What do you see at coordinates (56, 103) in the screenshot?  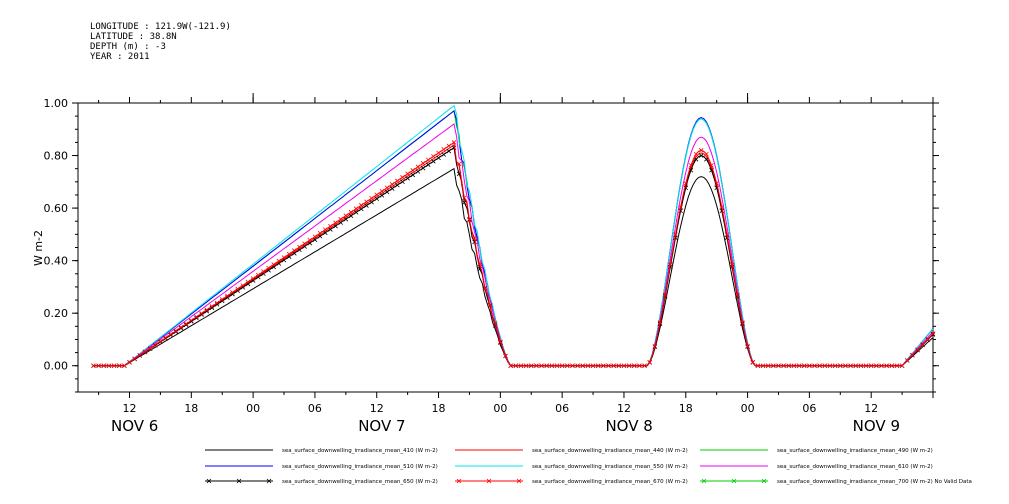 I see `y-tick-label: 1.00` at bounding box center [56, 103].